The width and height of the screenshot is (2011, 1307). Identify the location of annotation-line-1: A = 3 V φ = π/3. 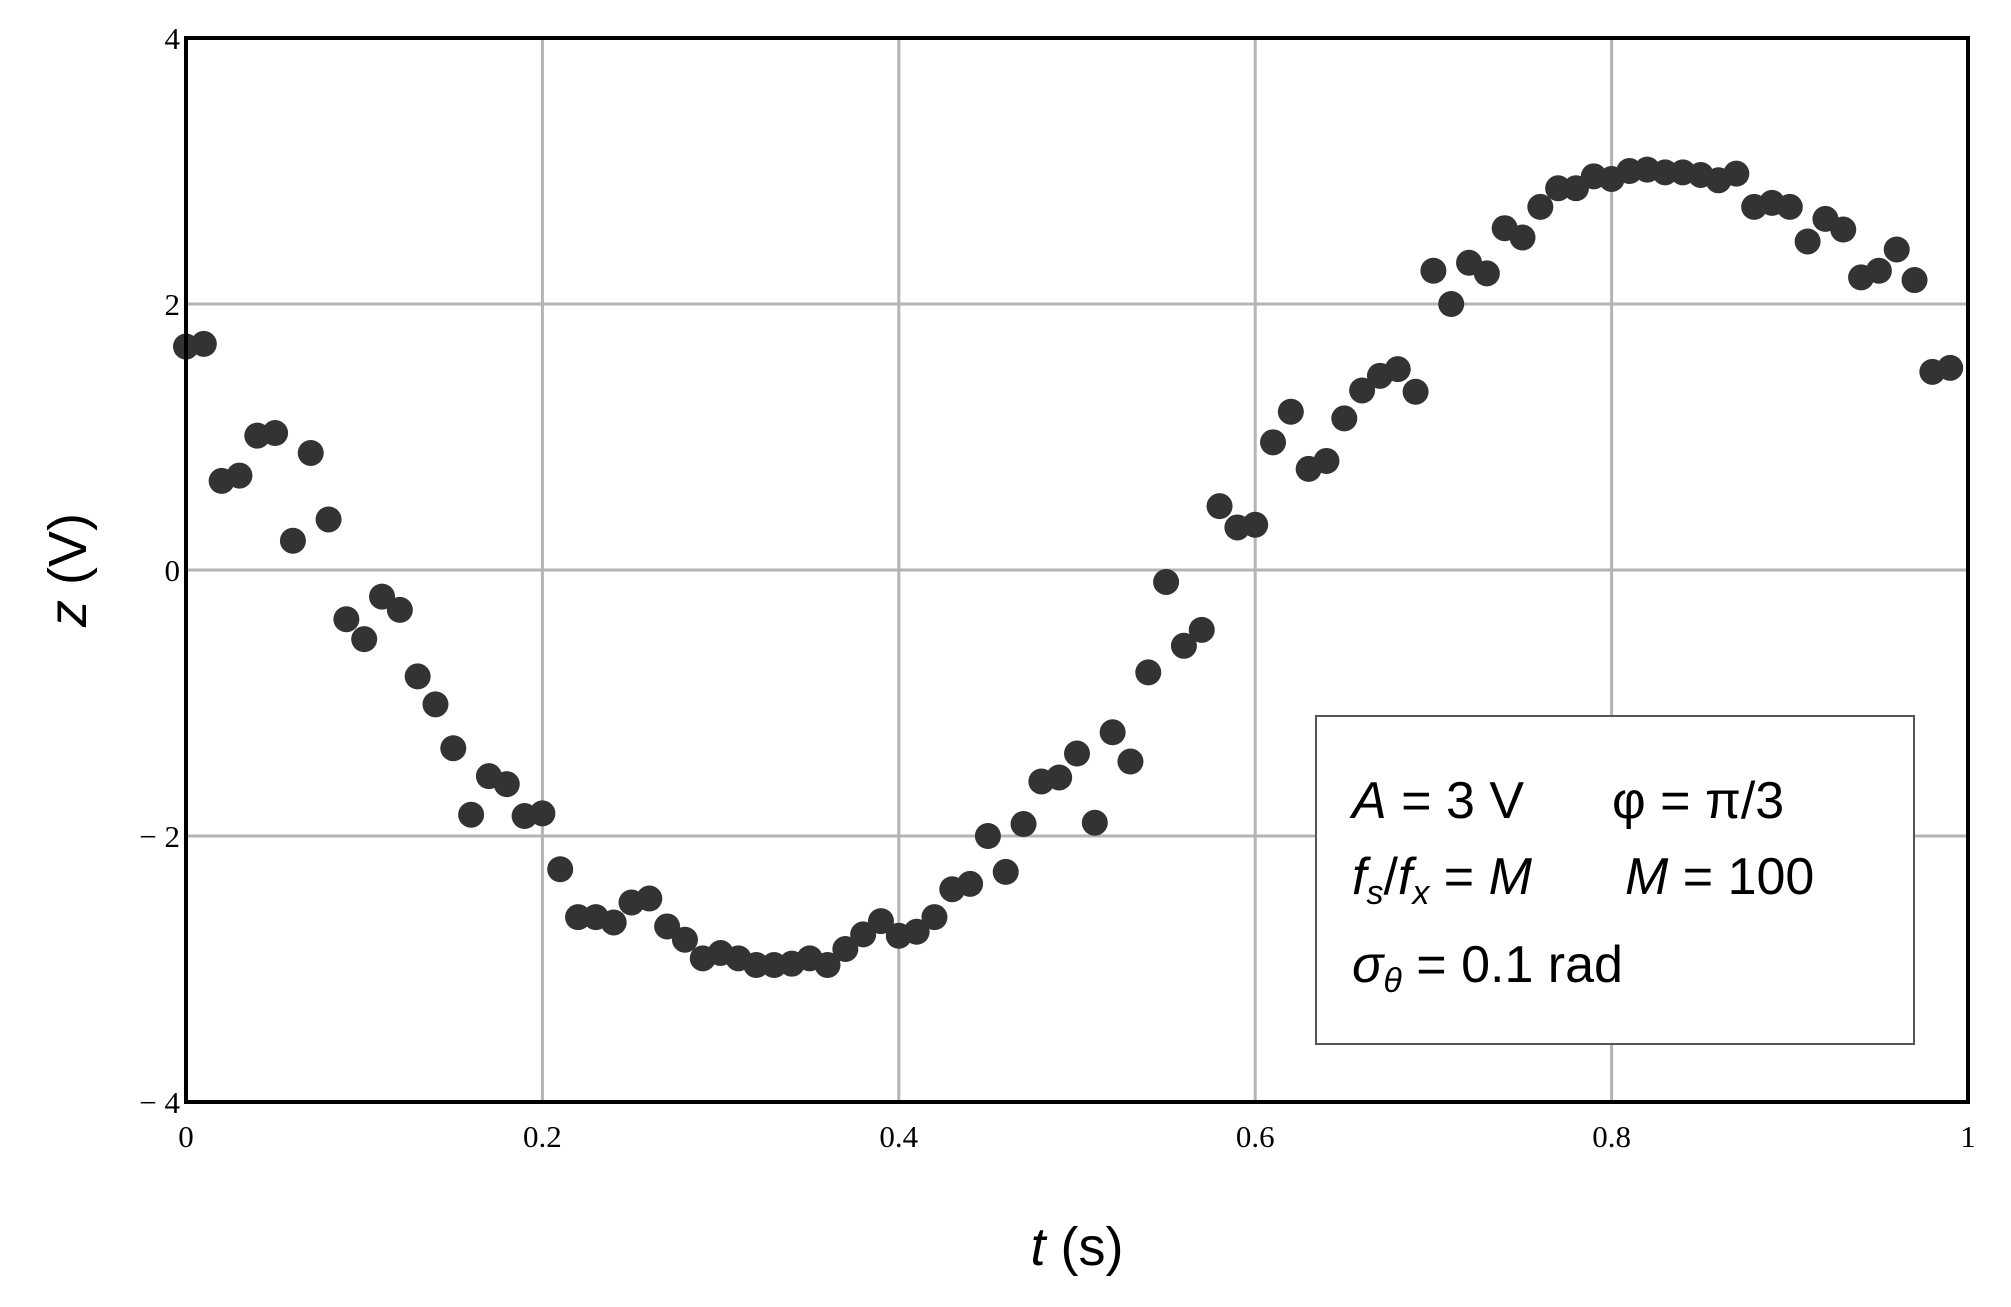
(1566, 801).